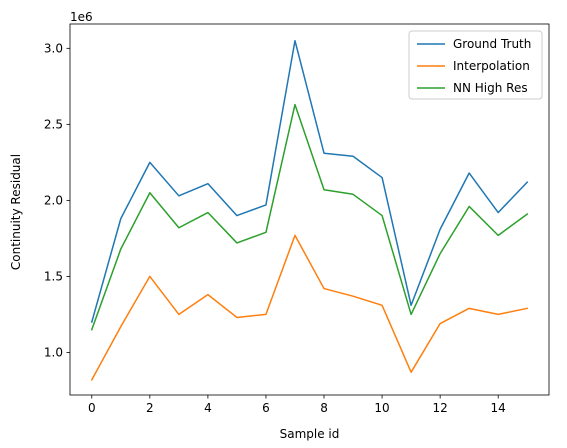 This screenshot has width=567, height=448. What do you see at coordinates (492, 44) in the screenshot?
I see `legend-label: Ground Truth` at bounding box center [492, 44].